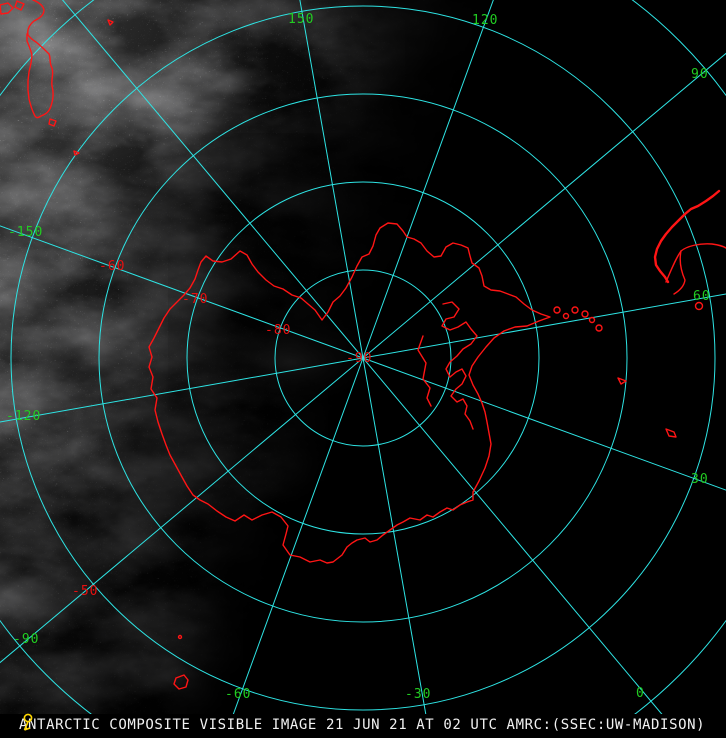 The height and width of the screenshot is (738, 726). I want to click on longitude-label-120: 120, so click(485, 20).